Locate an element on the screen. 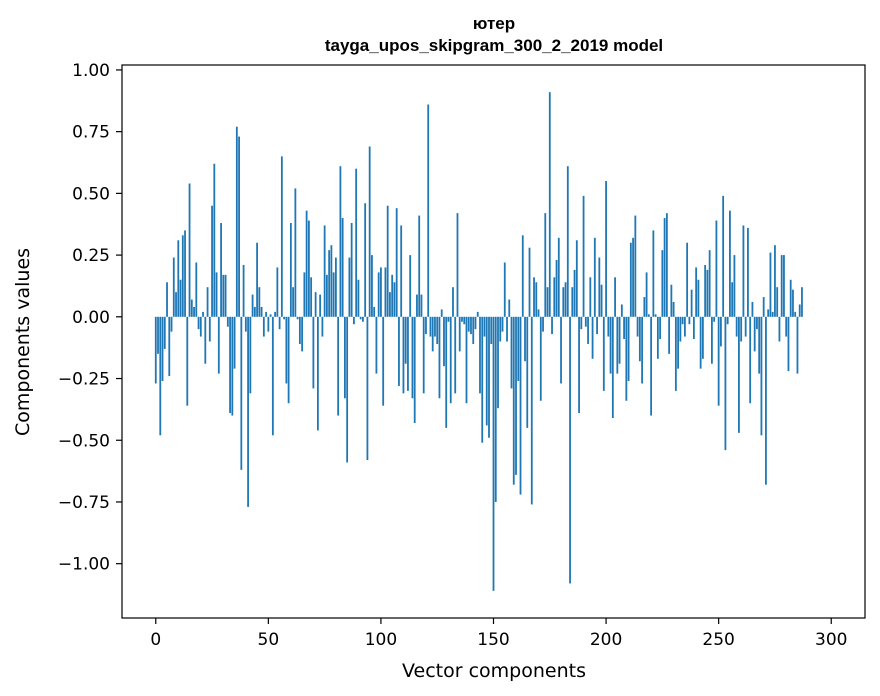  x-tick-label: 250 is located at coordinates (718, 640).